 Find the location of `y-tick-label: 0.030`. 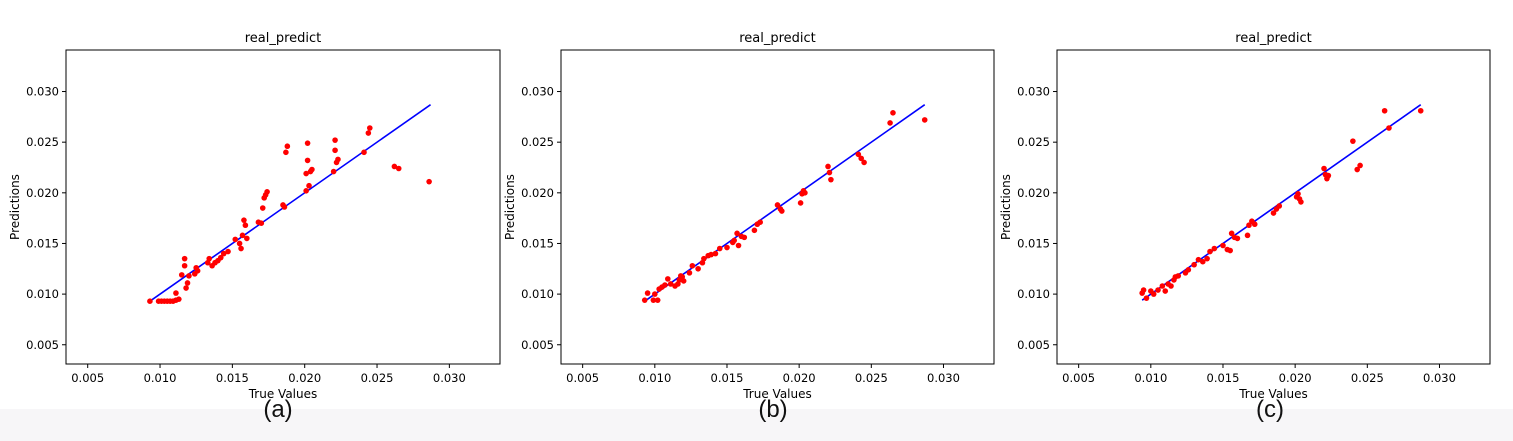

y-tick-label: 0.030 is located at coordinates (537, 92).